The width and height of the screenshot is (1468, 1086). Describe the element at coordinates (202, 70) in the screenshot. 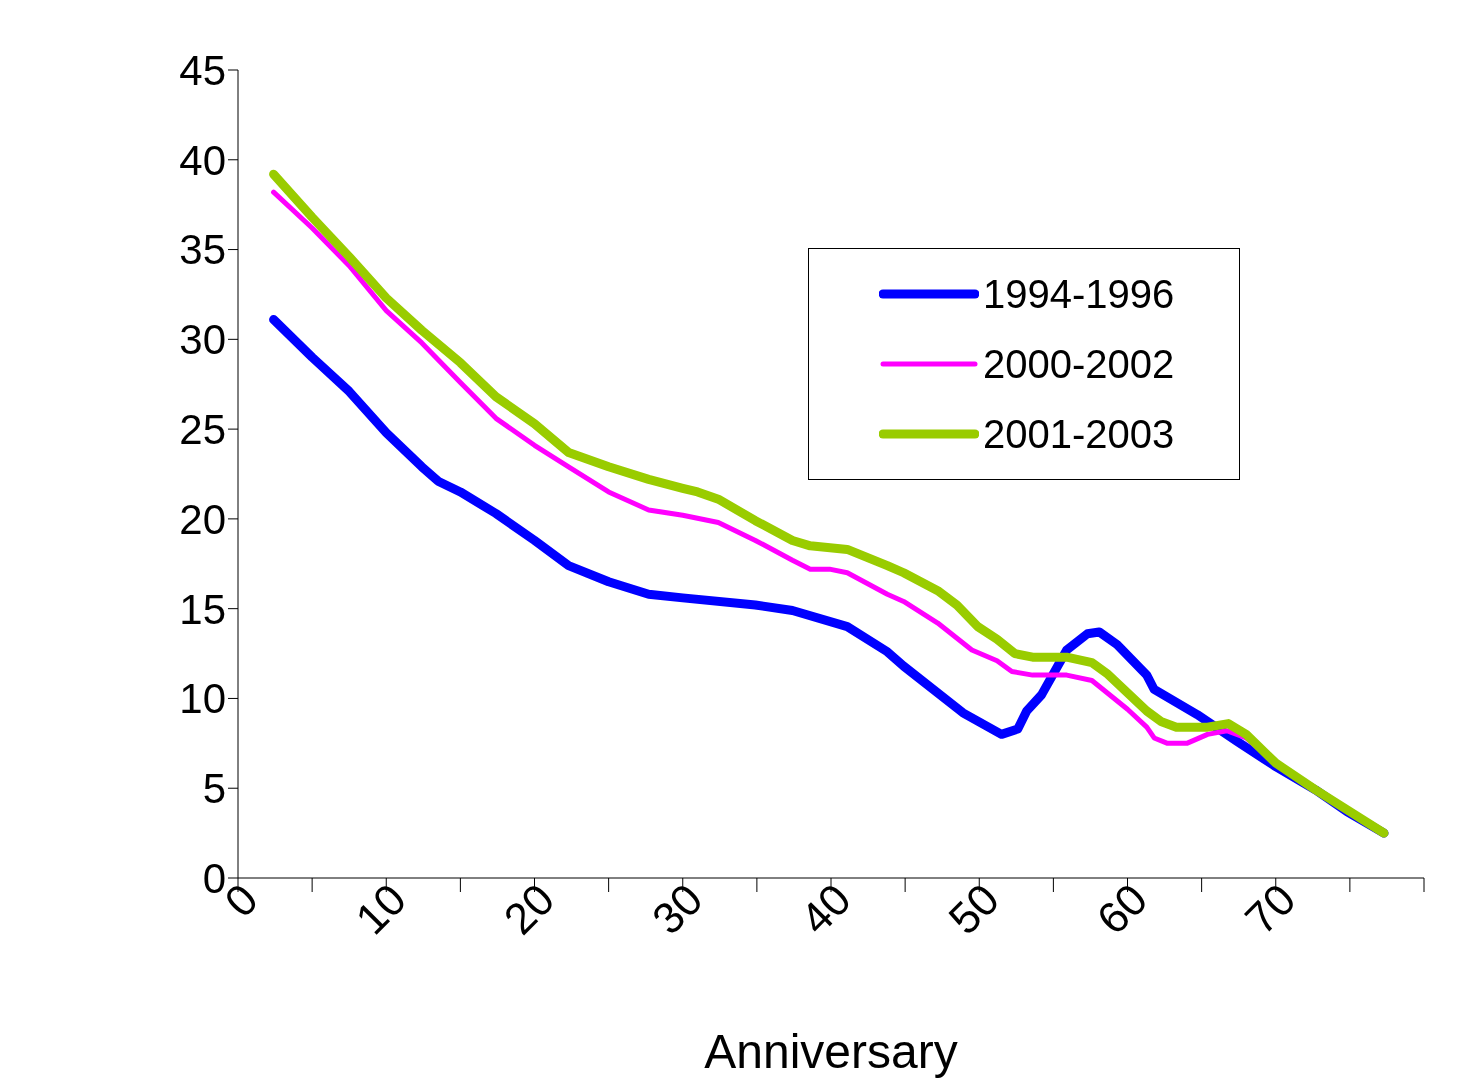

I see `y-tick-label: 45` at that location.